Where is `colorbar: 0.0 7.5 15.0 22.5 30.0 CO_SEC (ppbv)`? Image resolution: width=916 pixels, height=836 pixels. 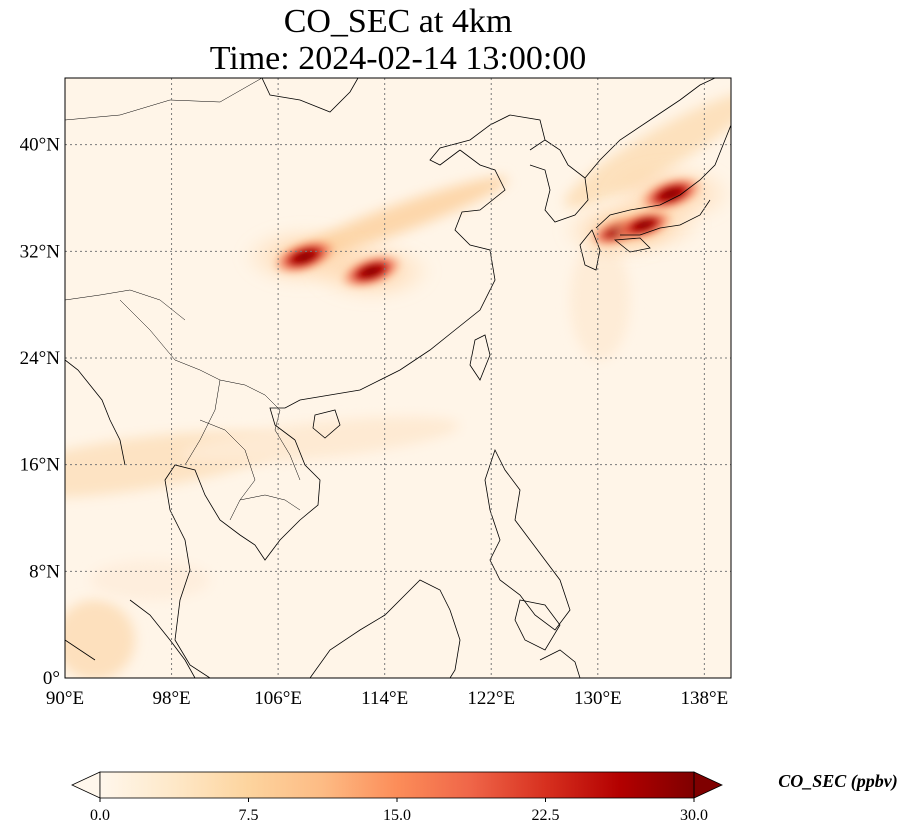
colorbar: 0.0 7.5 15.0 22.5 30.0 CO_SEC (ppbv) is located at coordinates (484, 797).